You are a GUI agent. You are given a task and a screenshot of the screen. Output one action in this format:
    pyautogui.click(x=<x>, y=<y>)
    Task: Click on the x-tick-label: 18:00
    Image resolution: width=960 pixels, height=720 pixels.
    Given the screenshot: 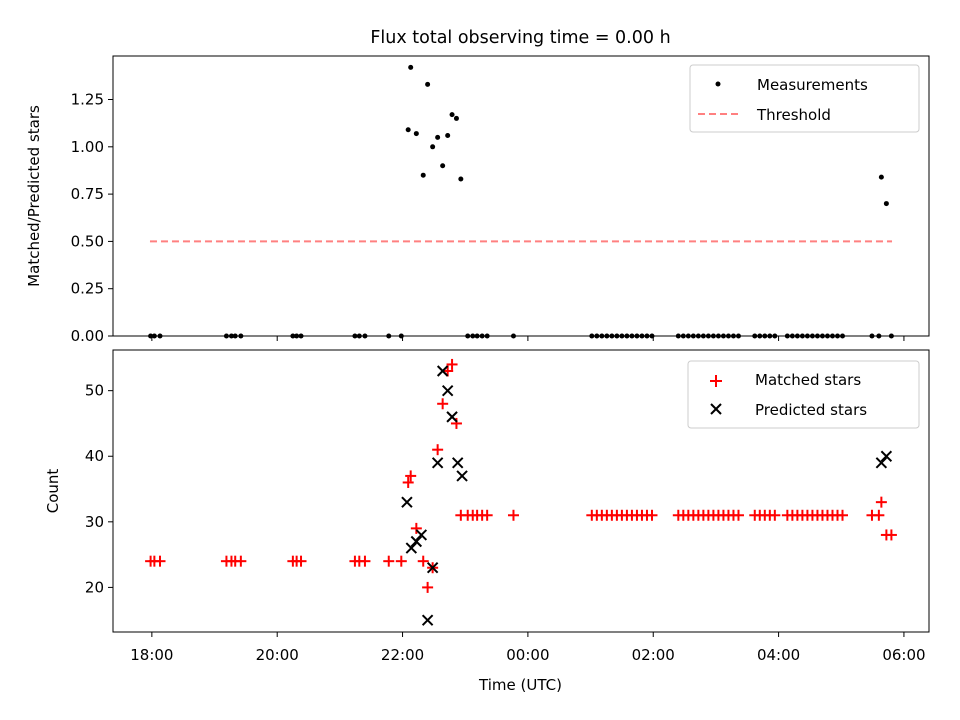 What is the action you would take?
    pyautogui.click(x=151, y=655)
    